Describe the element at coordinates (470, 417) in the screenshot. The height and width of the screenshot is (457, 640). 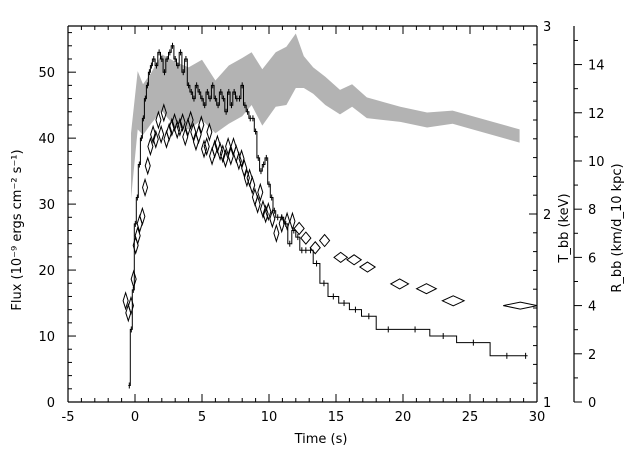
I see `x-tick-label: 25` at that location.